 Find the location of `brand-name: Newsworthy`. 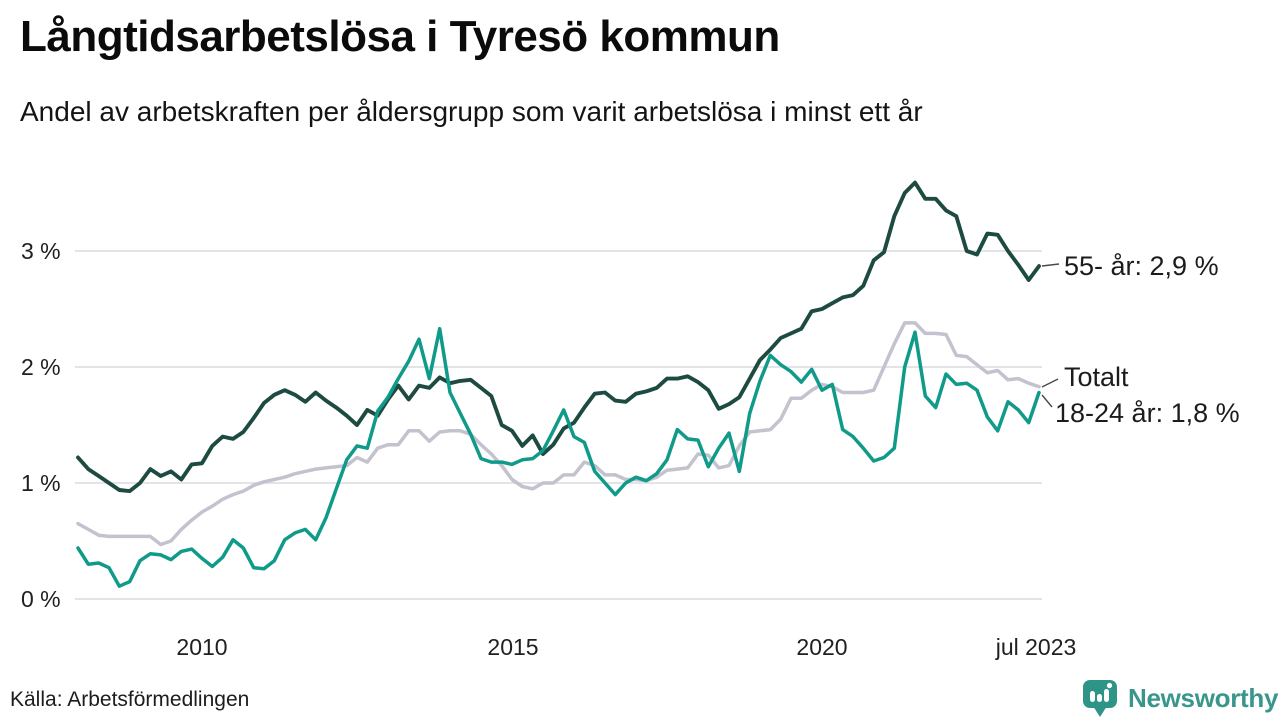

brand-name: Newsworthy is located at coordinates (1203, 697).